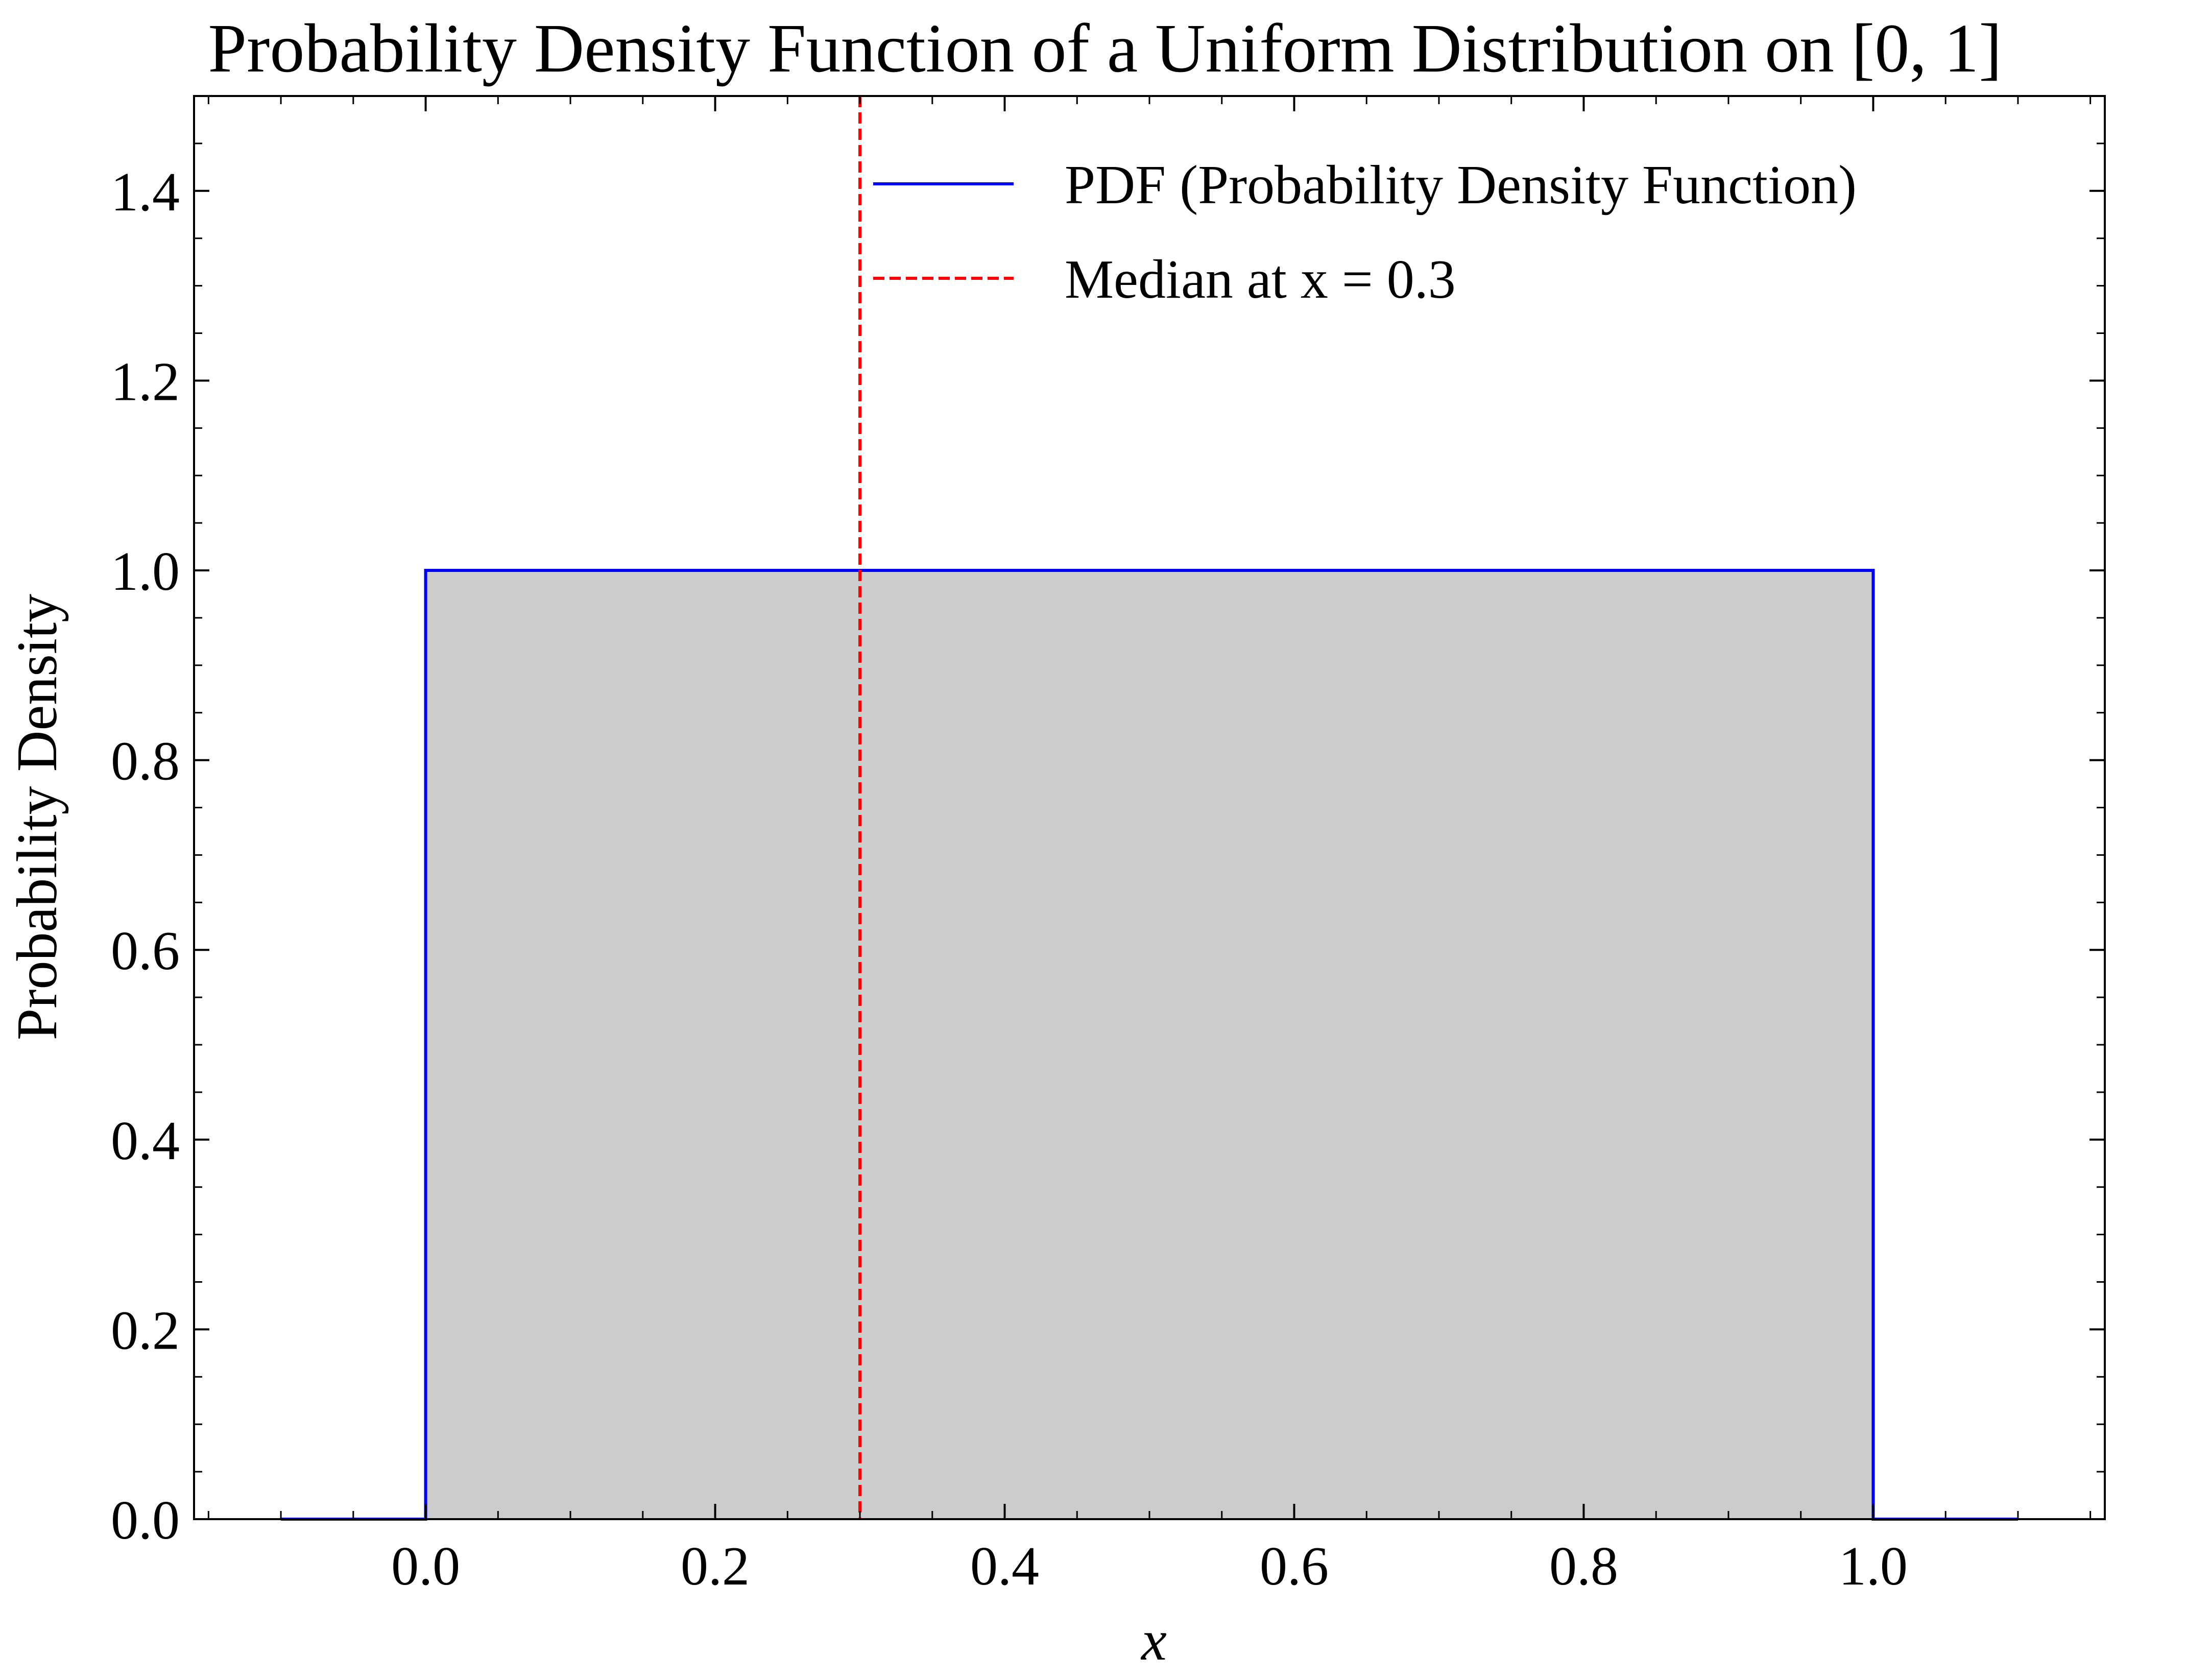 The image size is (2210, 1680). Describe the element at coordinates (1153, 1640) in the screenshot. I see `x-axis-label: x` at that location.